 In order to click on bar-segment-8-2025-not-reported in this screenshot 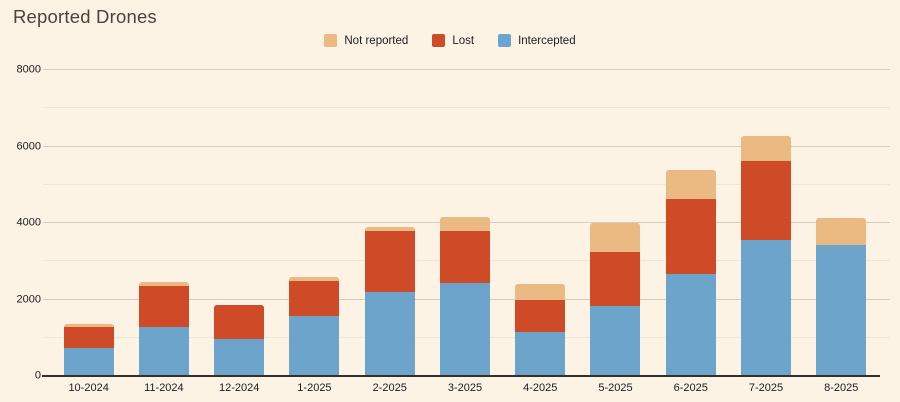, I will do `click(841, 232)`.